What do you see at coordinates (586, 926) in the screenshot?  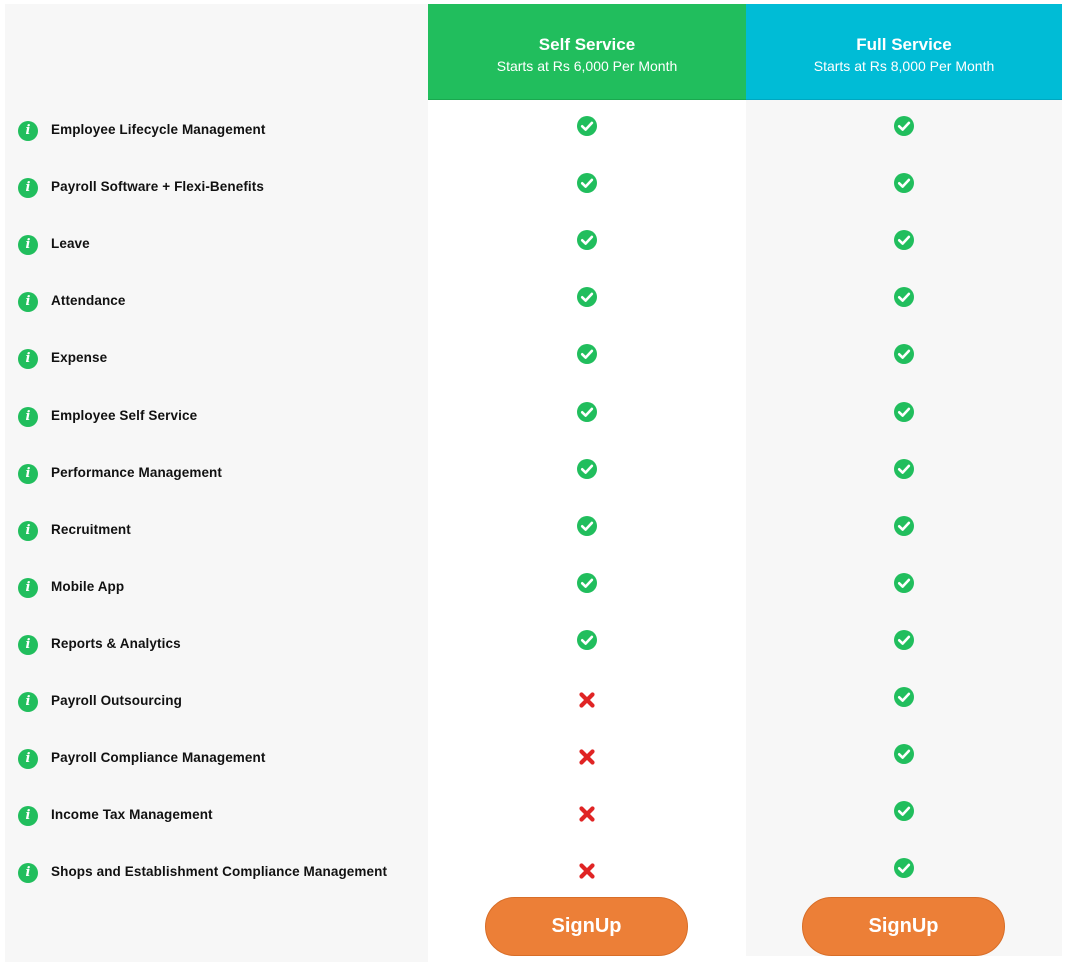 I see `signup-button-self-service: SignUp` at bounding box center [586, 926].